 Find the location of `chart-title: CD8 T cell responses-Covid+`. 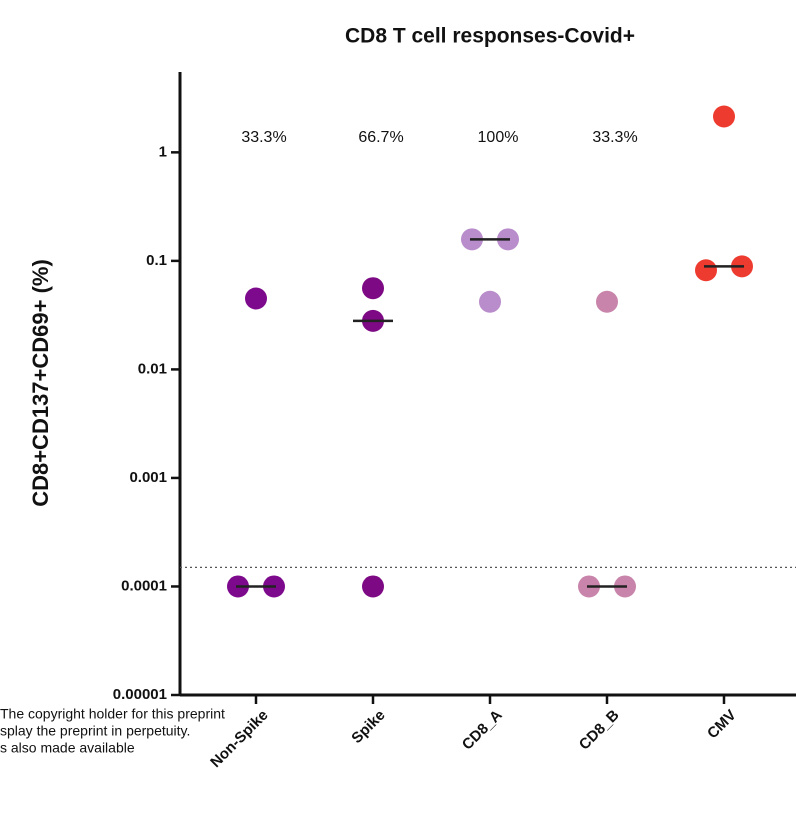

chart-title: CD8 T cell responses-Covid+ is located at coordinates (490, 36).